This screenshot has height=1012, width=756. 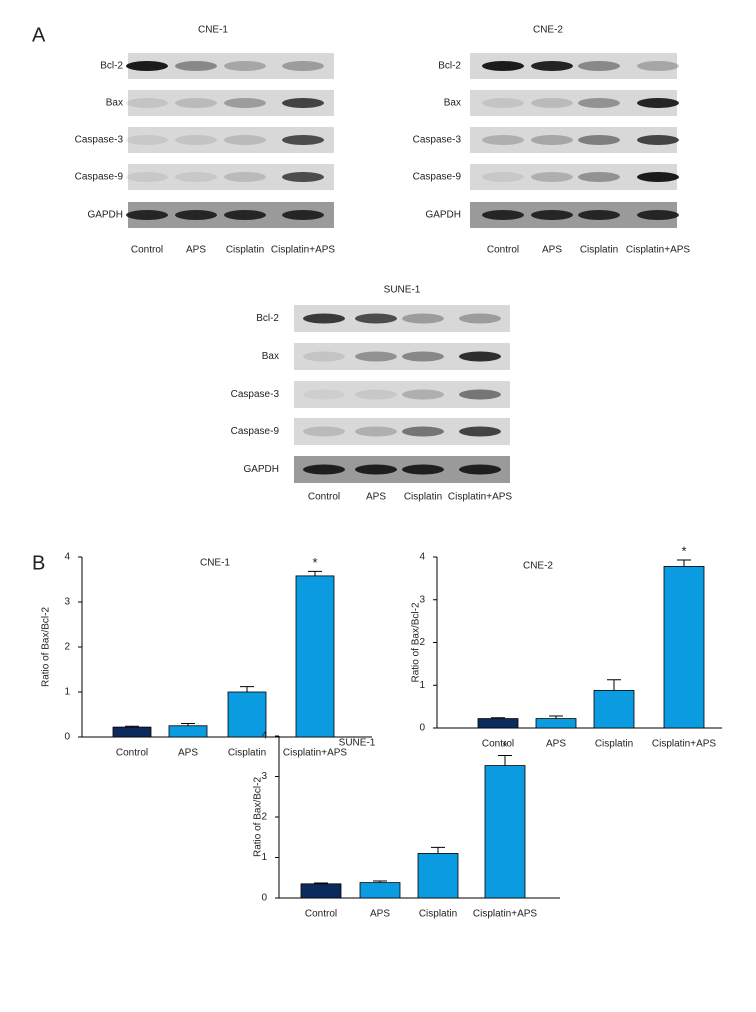 I want to click on y-tick-label: 2, so click(x=422, y=642).